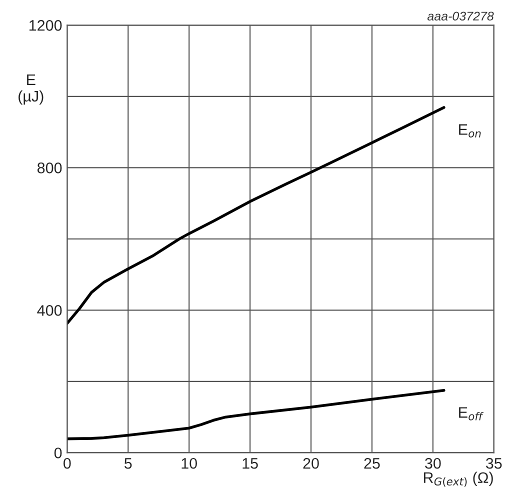 The image size is (505, 503). What do you see at coordinates (471, 413) in the screenshot?
I see `series-label: E$_{off}$` at bounding box center [471, 413].